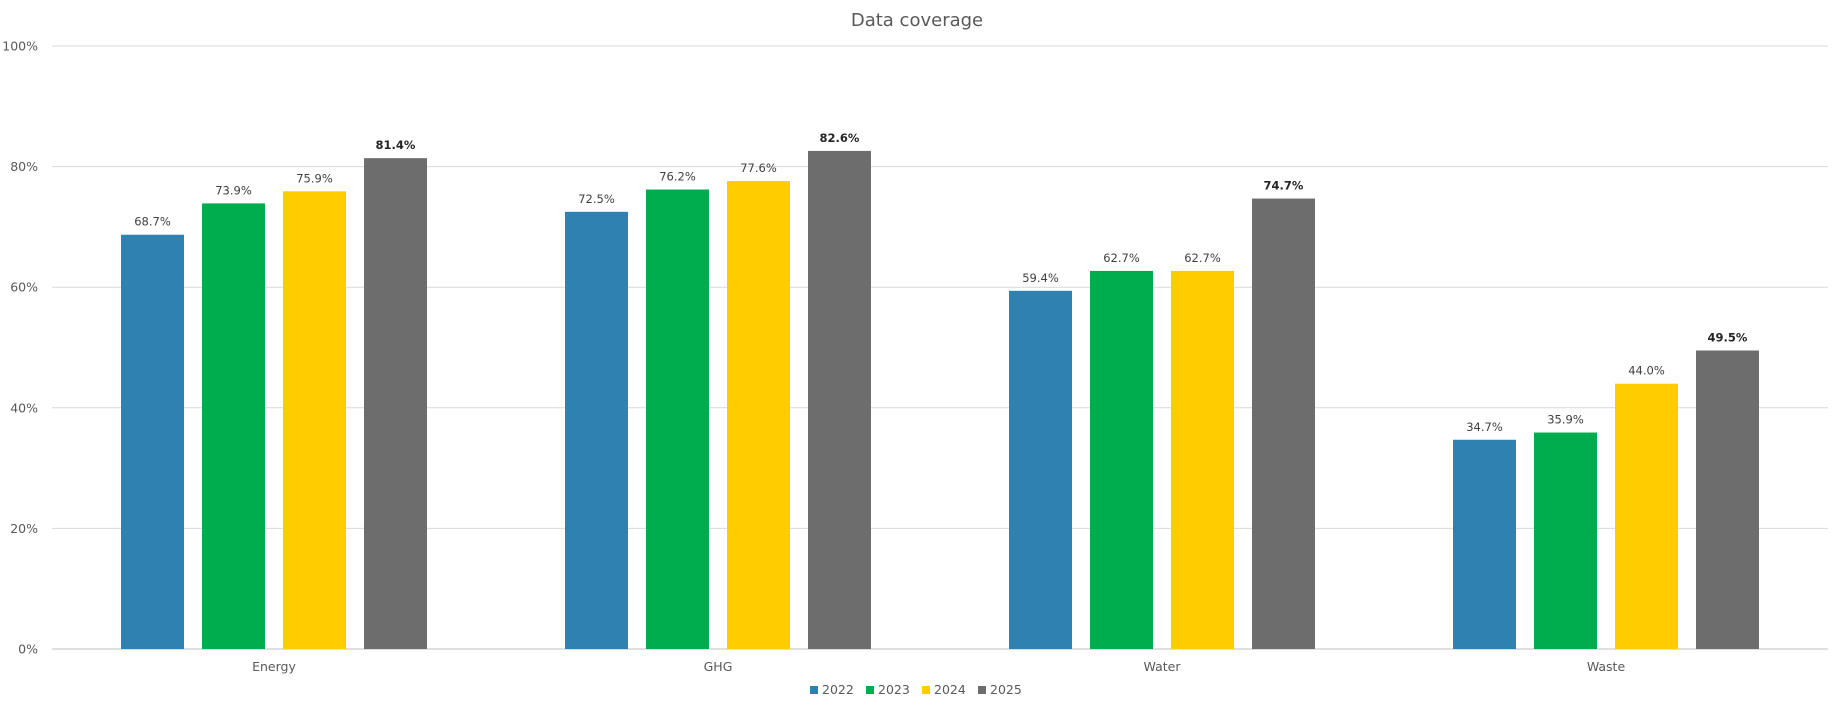 The image size is (1834, 709). I want to click on y-tick-label: 60%, so click(24, 287).